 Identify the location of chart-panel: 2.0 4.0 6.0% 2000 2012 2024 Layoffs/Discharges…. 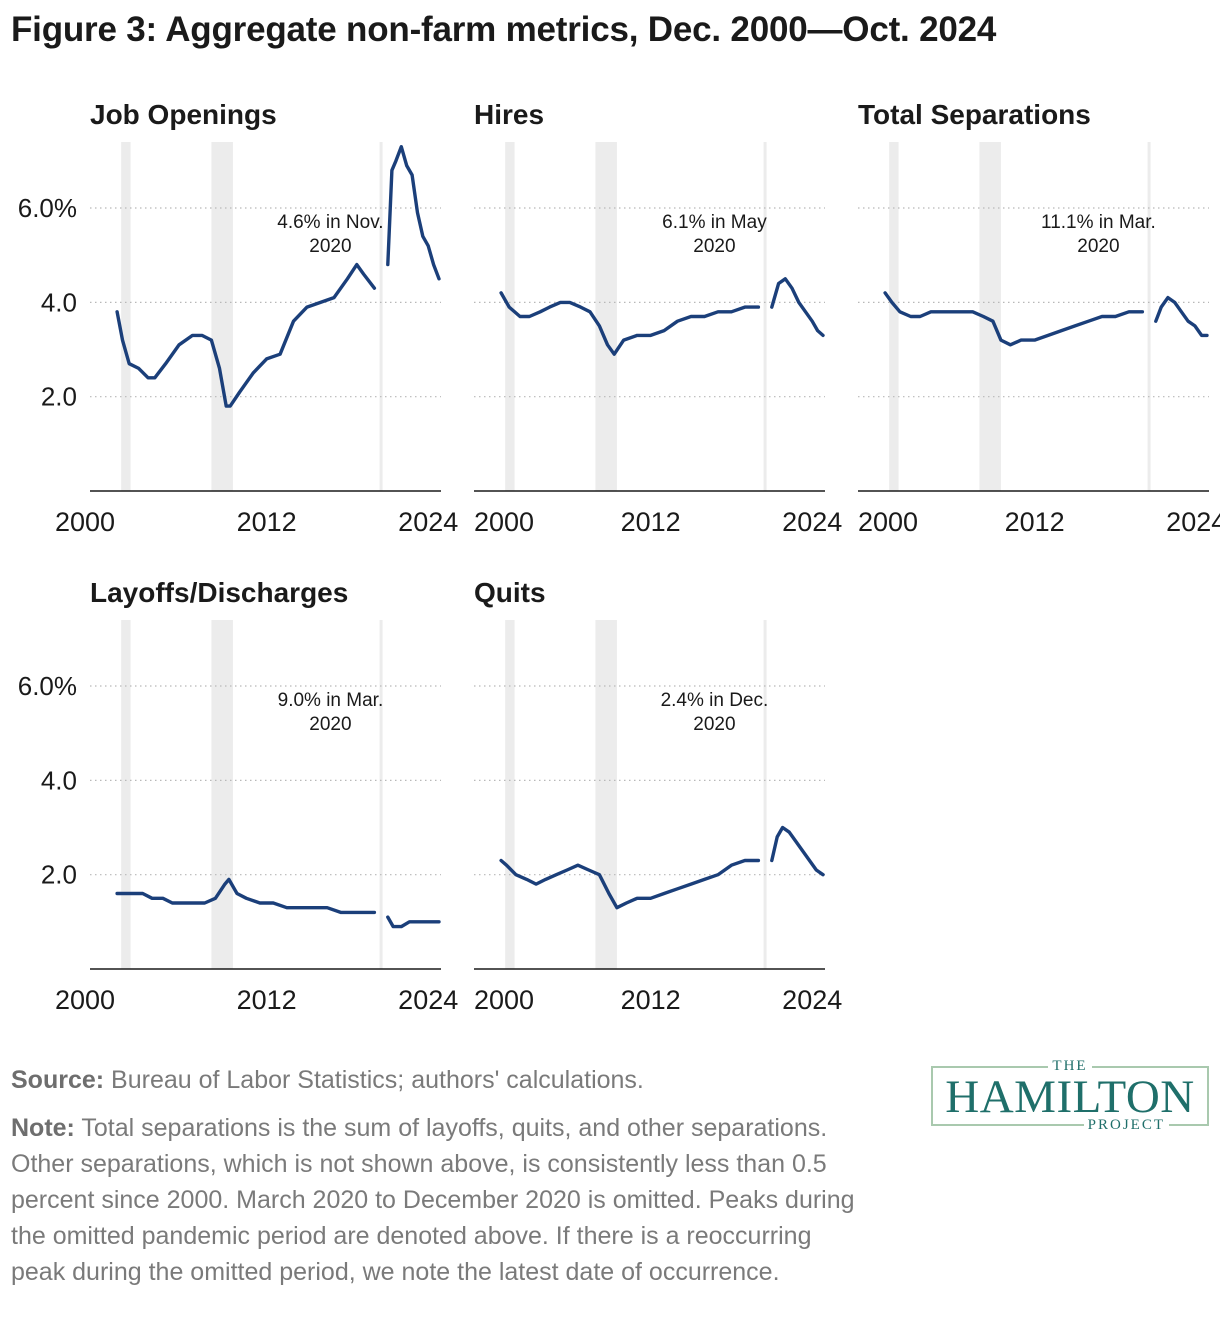
(238, 796).